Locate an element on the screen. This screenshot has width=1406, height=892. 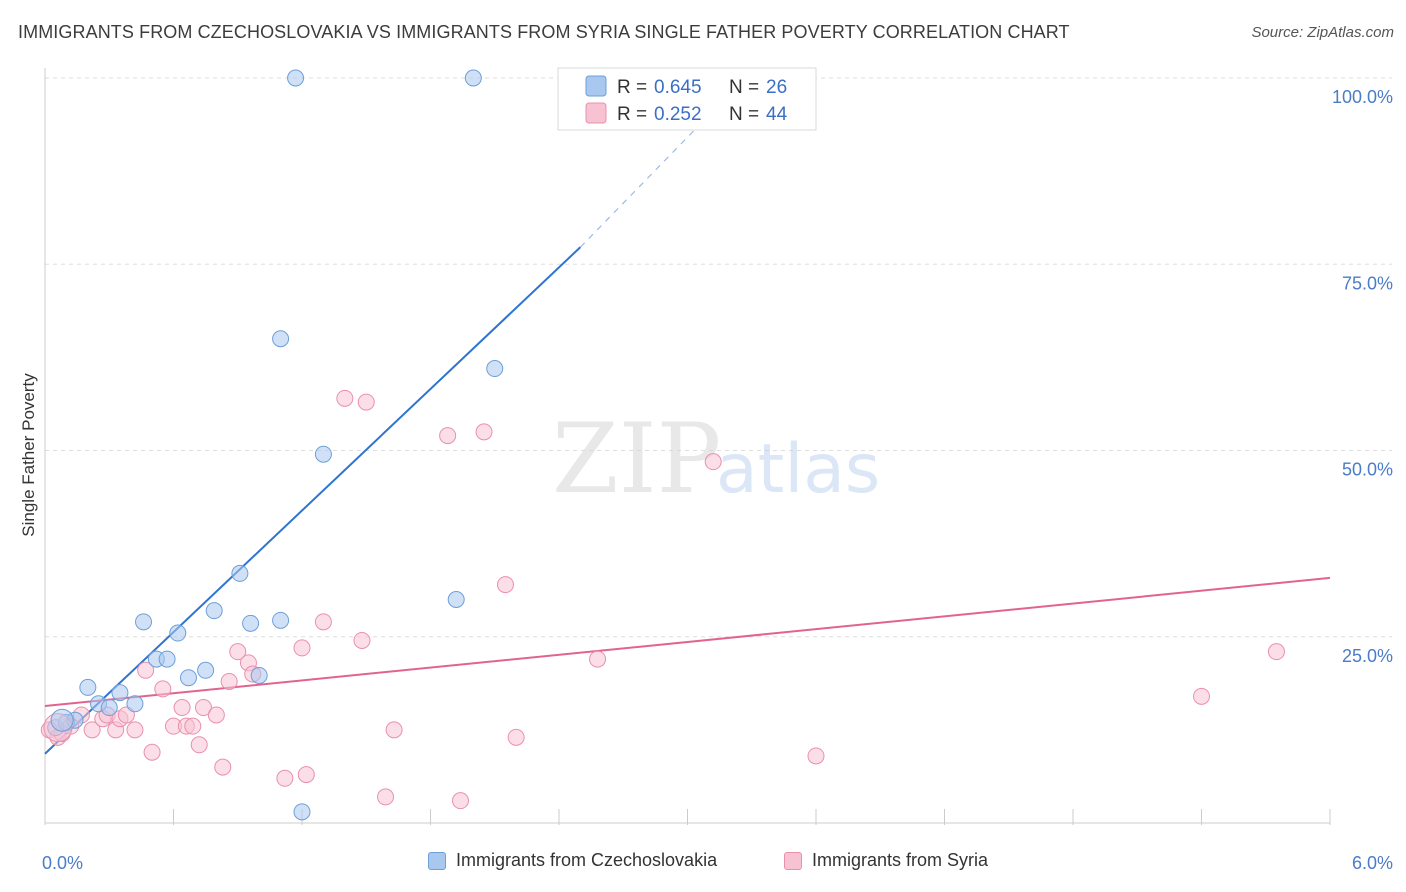
bottom-legend-item-syria: Immigrants from Syria is located at coordinates (886, 860).